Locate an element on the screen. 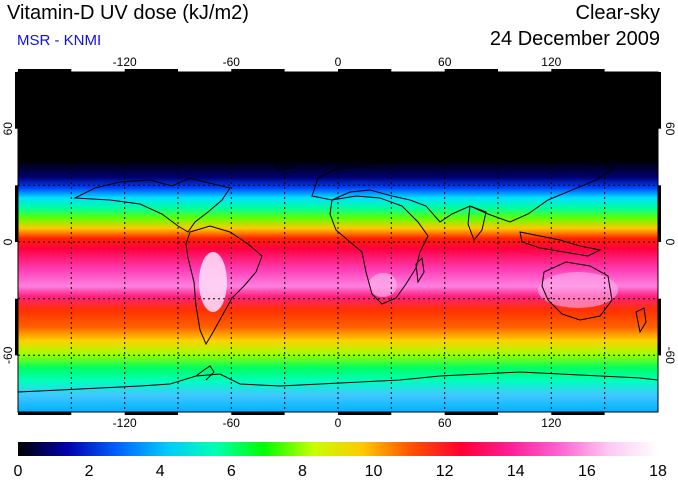 Image resolution: width=678 pixels, height=480 pixels. colorbar: 0 2 4 6 8 10 12 14 16 18 is located at coordinates (340, 461).